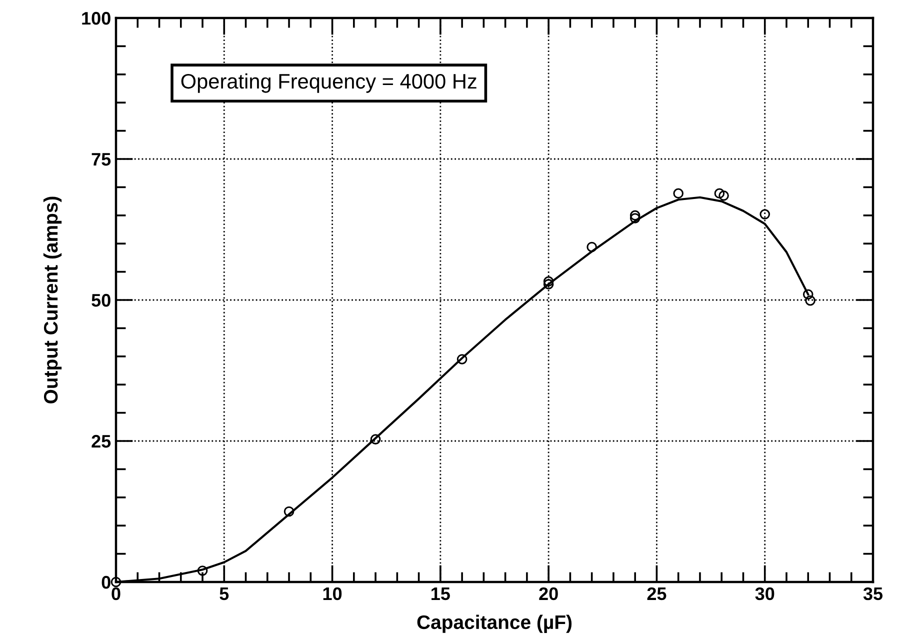  Describe the element at coordinates (328, 83) in the screenshot. I see `annotation: Operating Frequency = 4000 Hz` at that location.